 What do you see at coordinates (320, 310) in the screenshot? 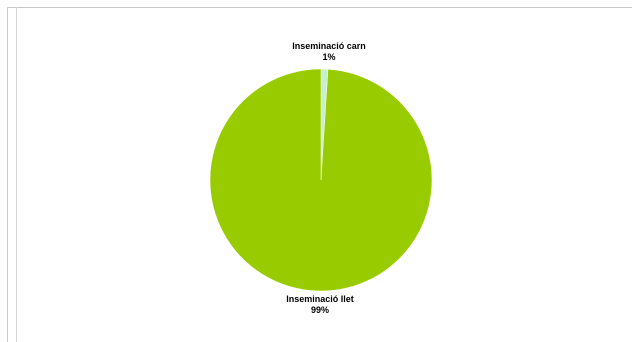
I see `slice-percent-llet: 99%` at bounding box center [320, 310].